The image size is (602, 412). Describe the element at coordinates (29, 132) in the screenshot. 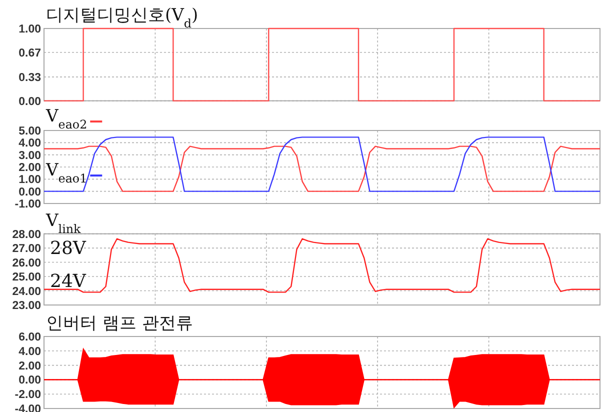

I see `y-tick-label: 5.00` at that location.